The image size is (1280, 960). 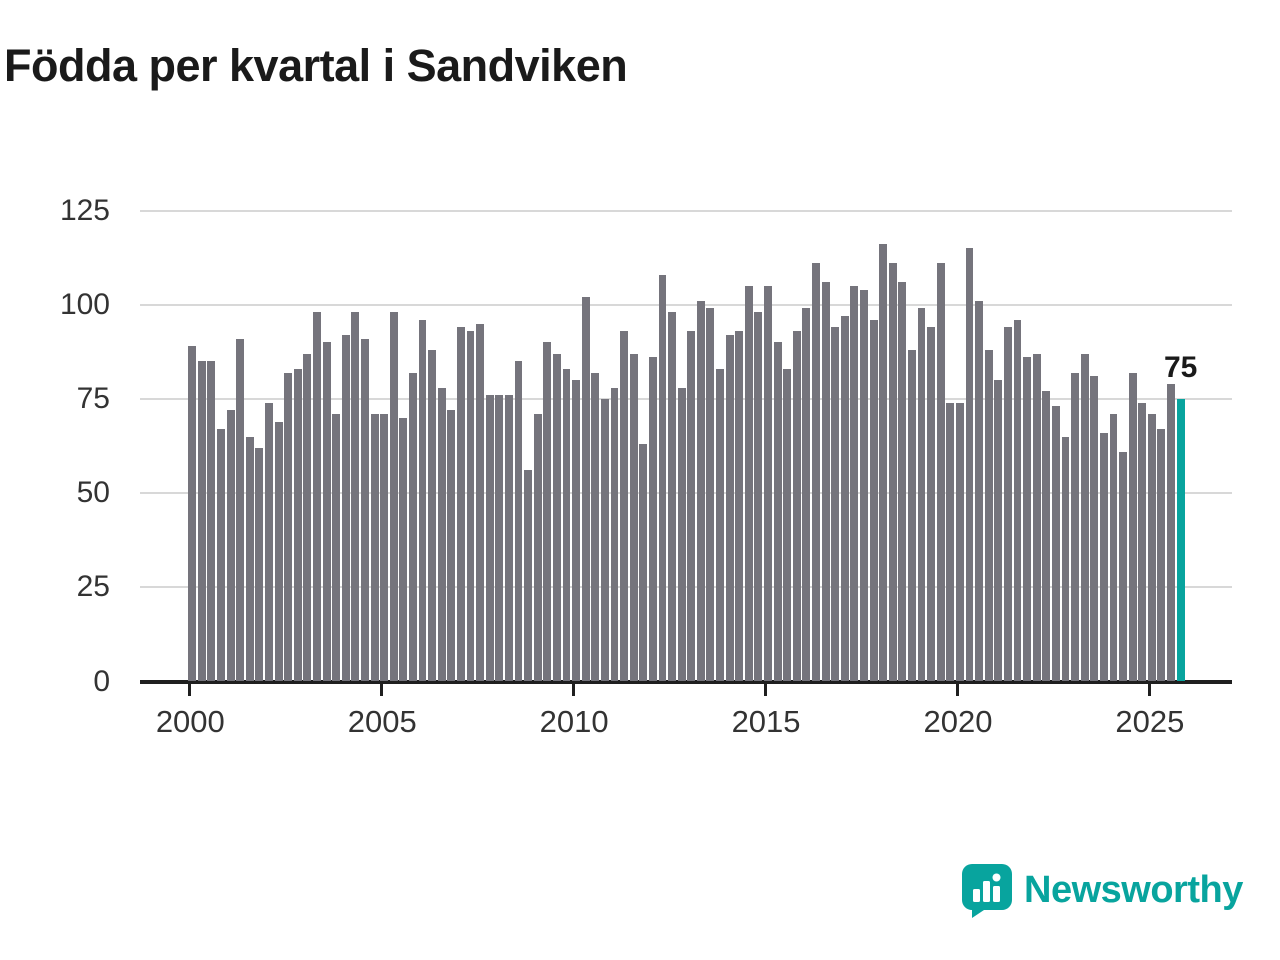 What do you see at coordinates (1133, 889) in the screenshot?
I see `brand-name: Newsworthy` at bounding box center [1133, 889].